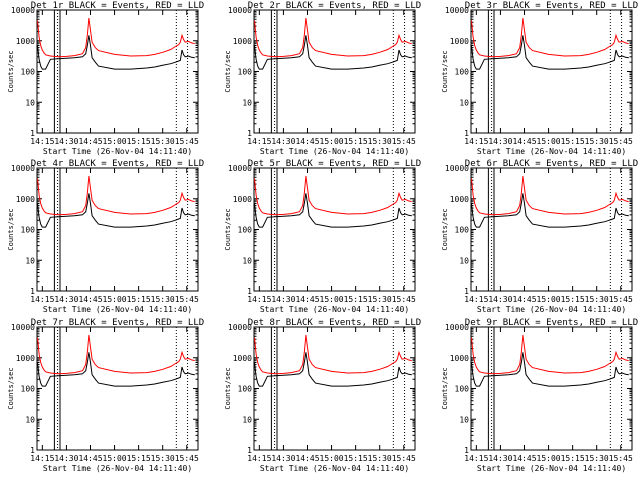 This screenshot has width=640, height=480. Describe the element at coordinates (551, 323) in the screenshot. I see `panel-title: Det 9r BLACK = Events, RED = LLD` at that location.